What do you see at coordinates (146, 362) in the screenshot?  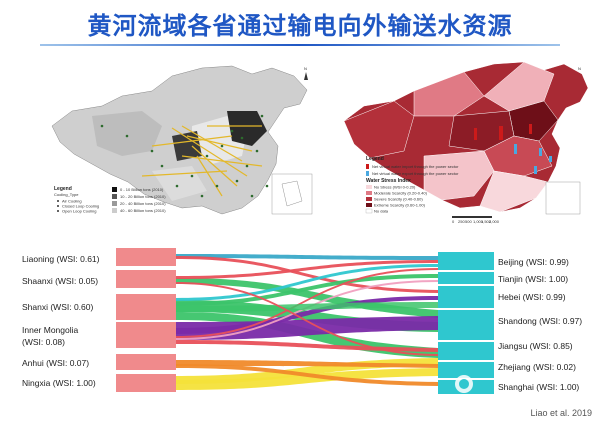 I see `node-anhui` at bounding box center [146, 362].